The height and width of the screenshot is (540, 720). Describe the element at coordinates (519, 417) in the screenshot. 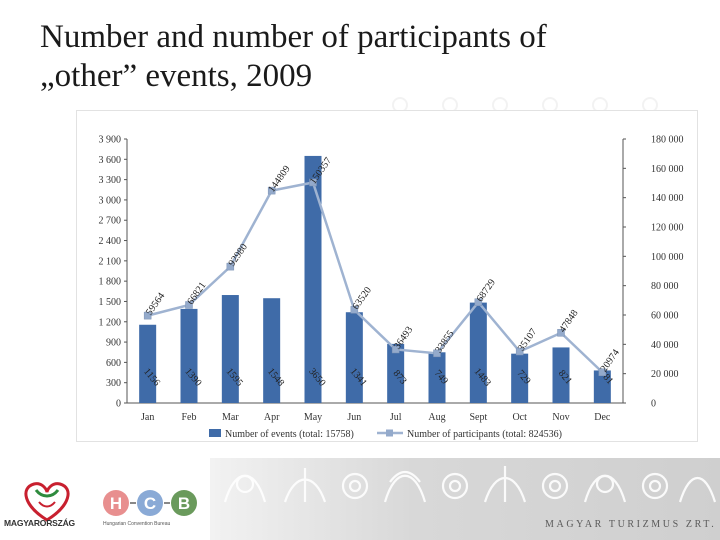

I see `x-tick-label: Oct` at that location.